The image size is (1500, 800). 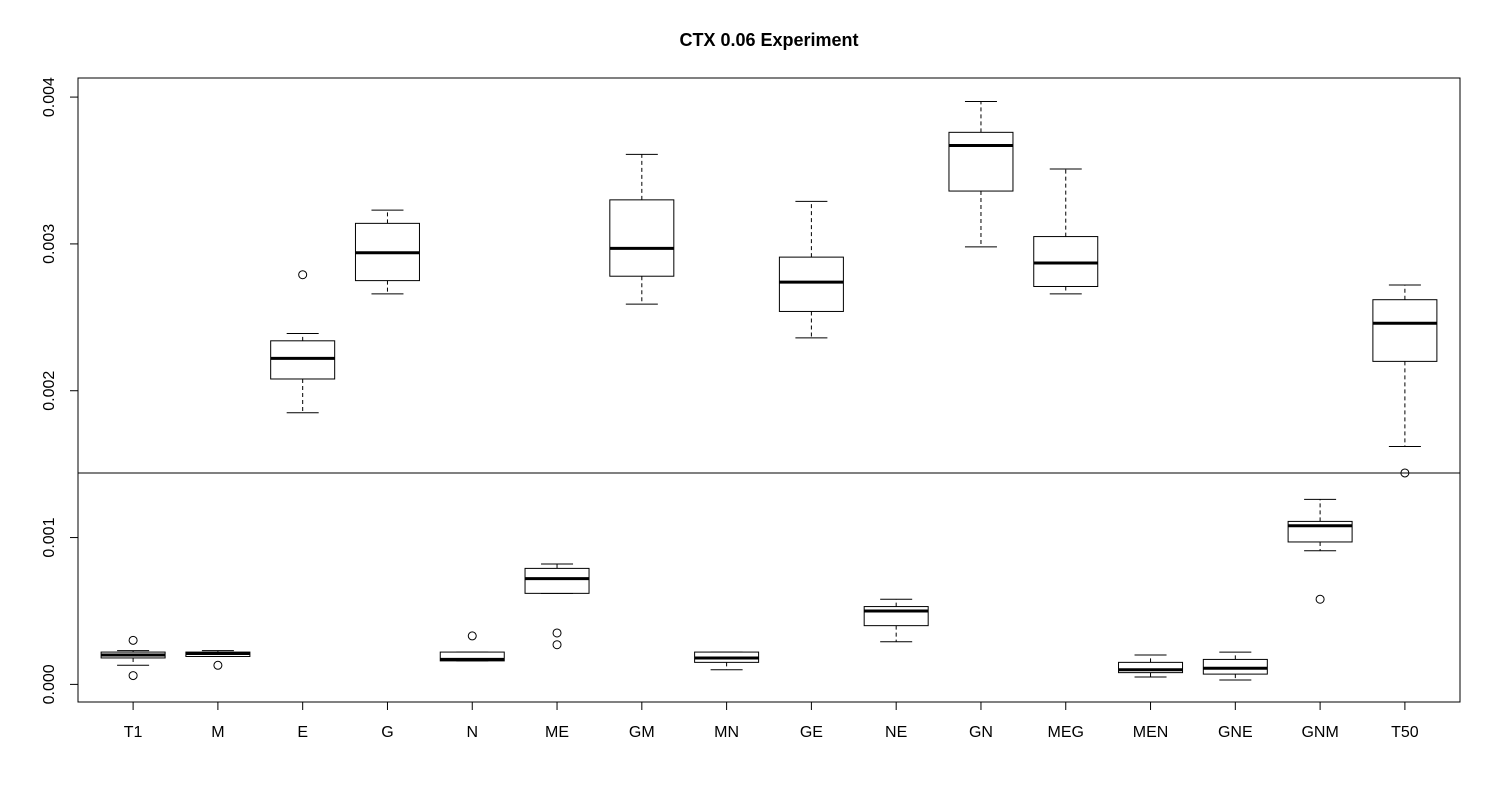 What do you see at coordinates (303, 342) in the screenshot?
I see `box-e` at bounding box center [303, 342].